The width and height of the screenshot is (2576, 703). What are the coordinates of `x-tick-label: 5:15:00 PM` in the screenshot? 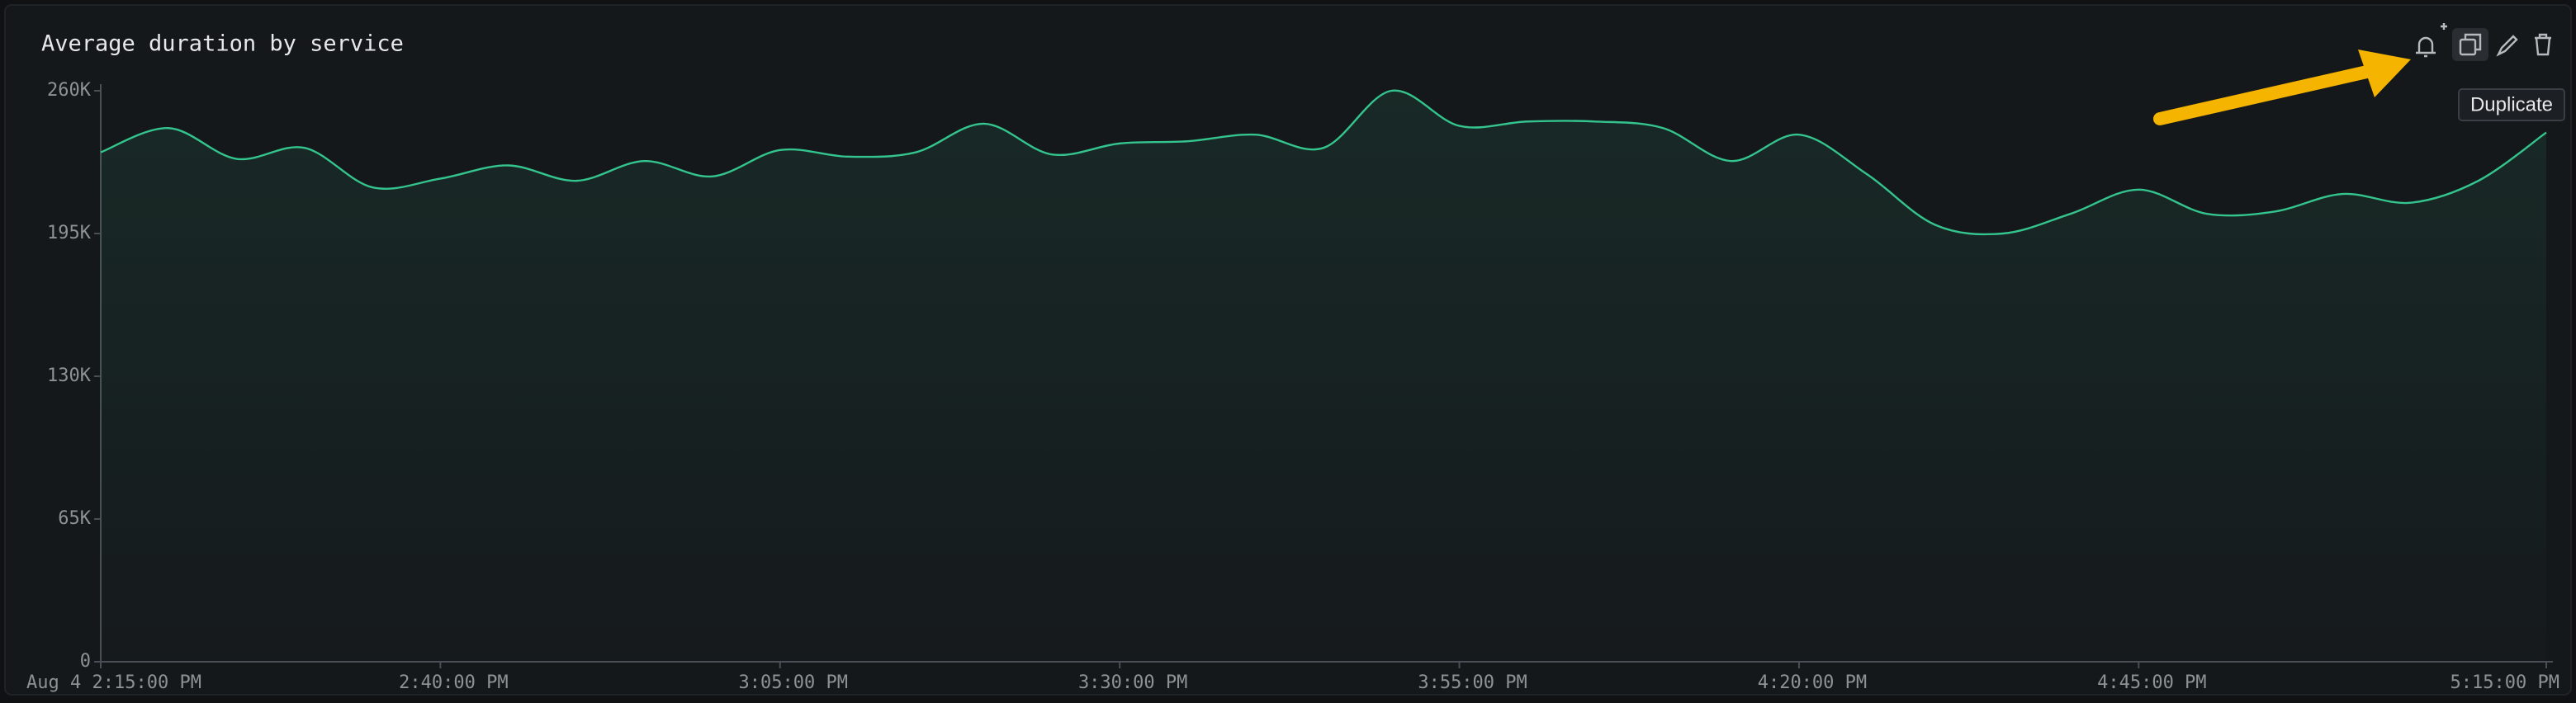 It's located at (2505, 682).